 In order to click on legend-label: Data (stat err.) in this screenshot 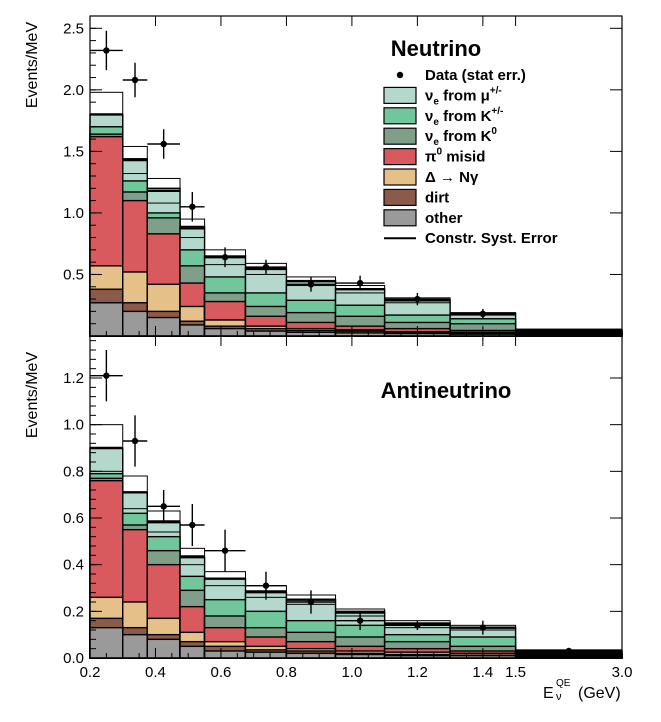, I will do `click(475, 75)`.